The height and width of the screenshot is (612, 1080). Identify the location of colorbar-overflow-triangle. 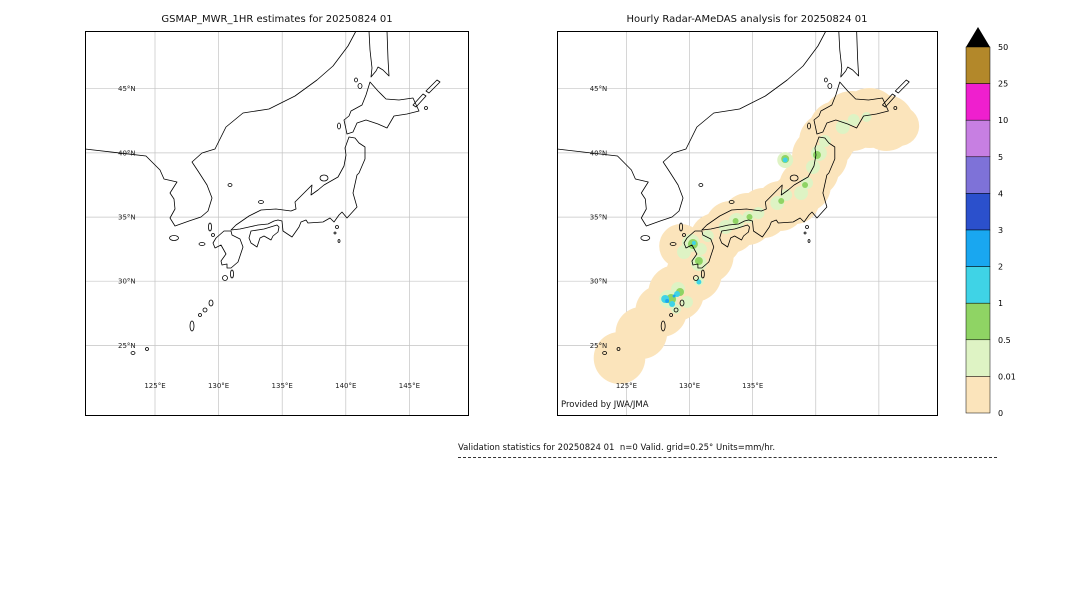
(978, 37).